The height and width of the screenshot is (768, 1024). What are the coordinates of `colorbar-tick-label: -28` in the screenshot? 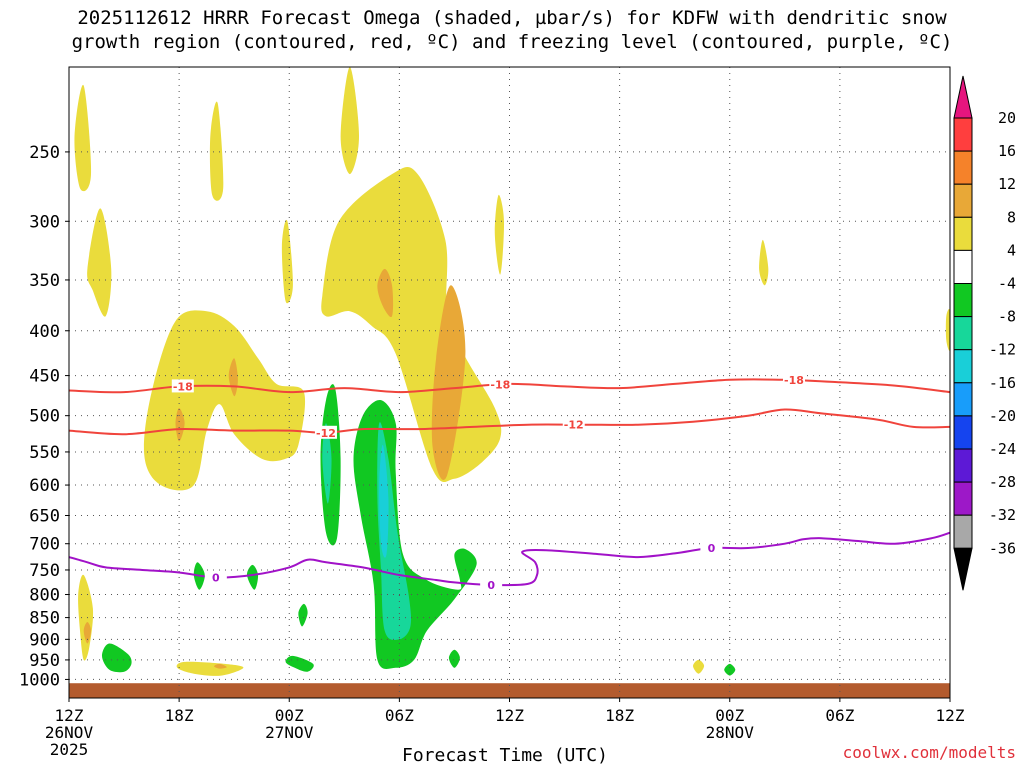 It's located at (1002, 482).